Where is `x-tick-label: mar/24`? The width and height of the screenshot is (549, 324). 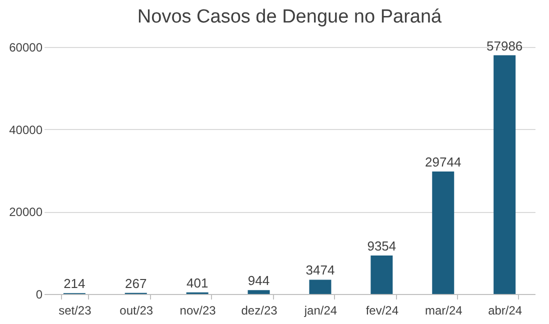 x-tick-label: mar/24 is located at coordinates (443, 311).